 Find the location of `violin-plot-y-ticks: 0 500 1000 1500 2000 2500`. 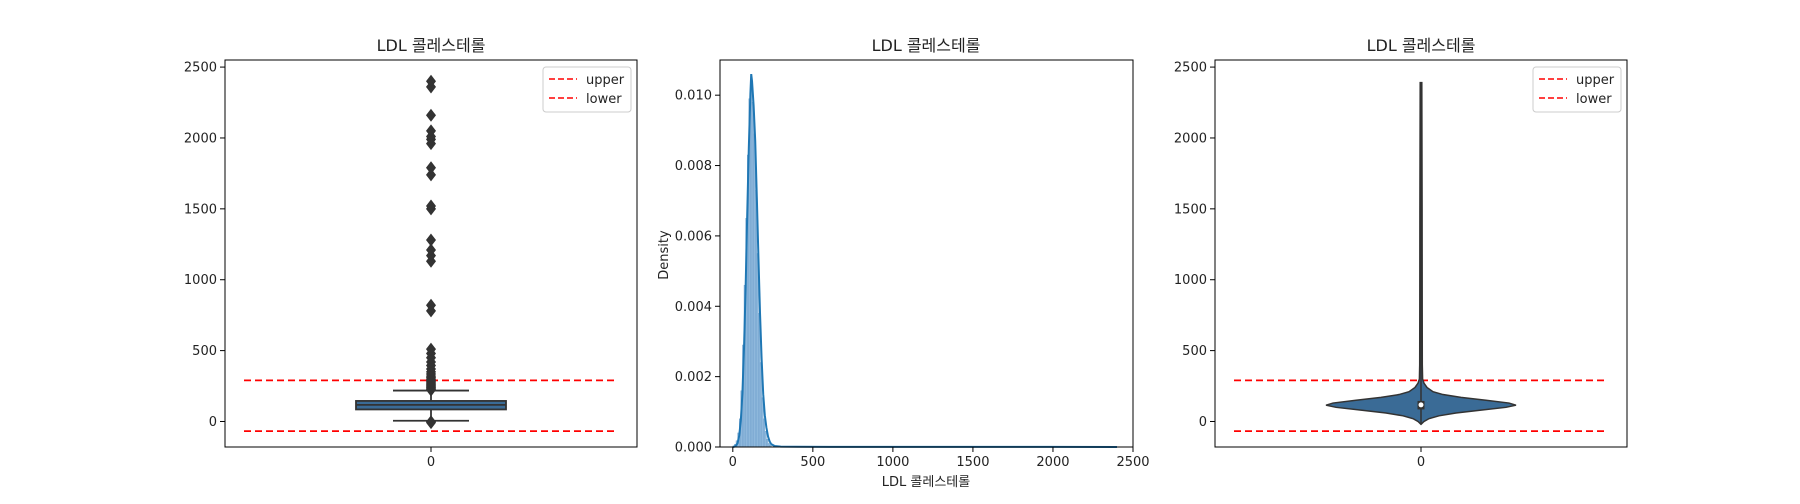

violin-plot-y-ticks: 0 500 1000 1500 2000 2500 is located at coordinates (1194, 245).